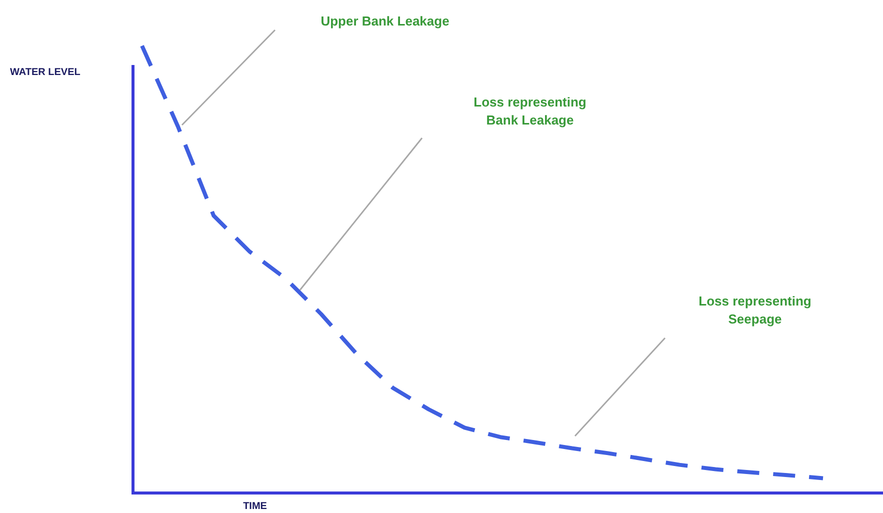 Image resolution: width=883 pixels, height=513 pixels. Describe the element at coordinates (385, 21) in the screenshot. I see `text: Upper Bank Leakage` at that location.